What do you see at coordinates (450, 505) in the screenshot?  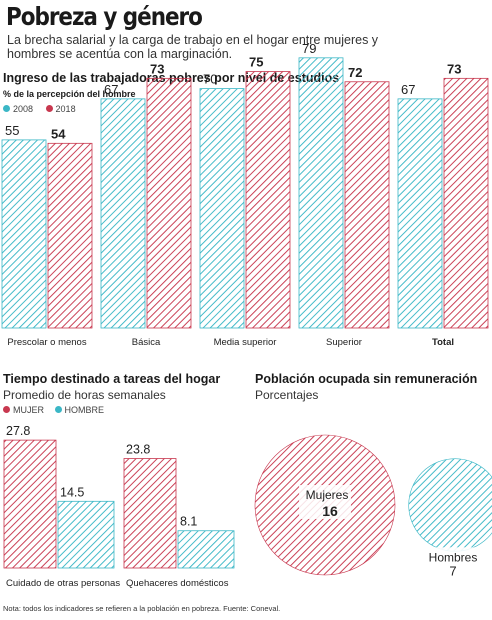 I see `bubble-hombres` at bounding box center [450, 505].